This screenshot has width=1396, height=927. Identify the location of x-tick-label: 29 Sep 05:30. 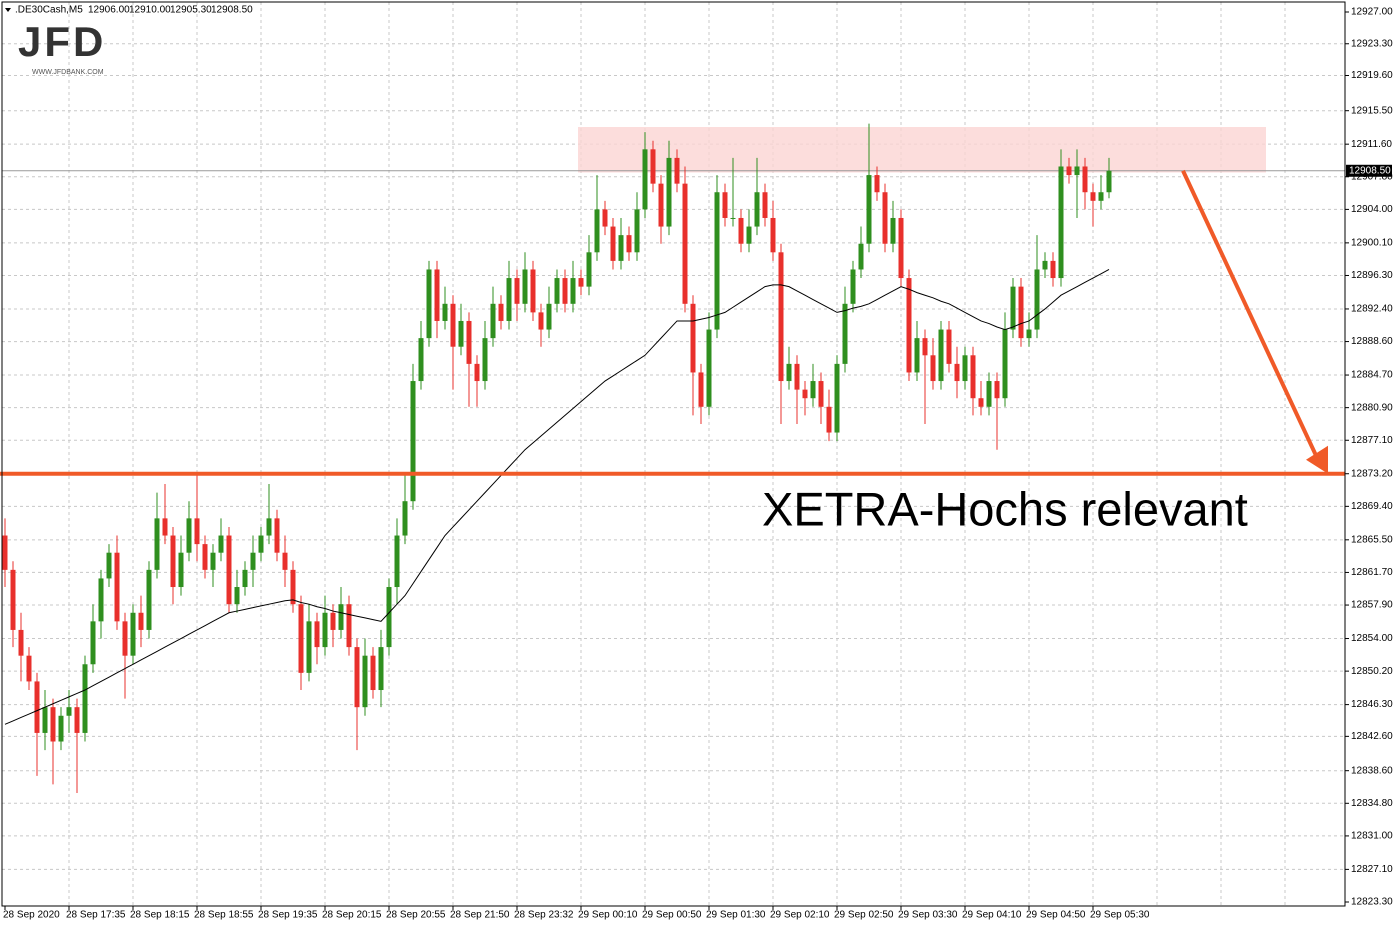
(1120, 915).